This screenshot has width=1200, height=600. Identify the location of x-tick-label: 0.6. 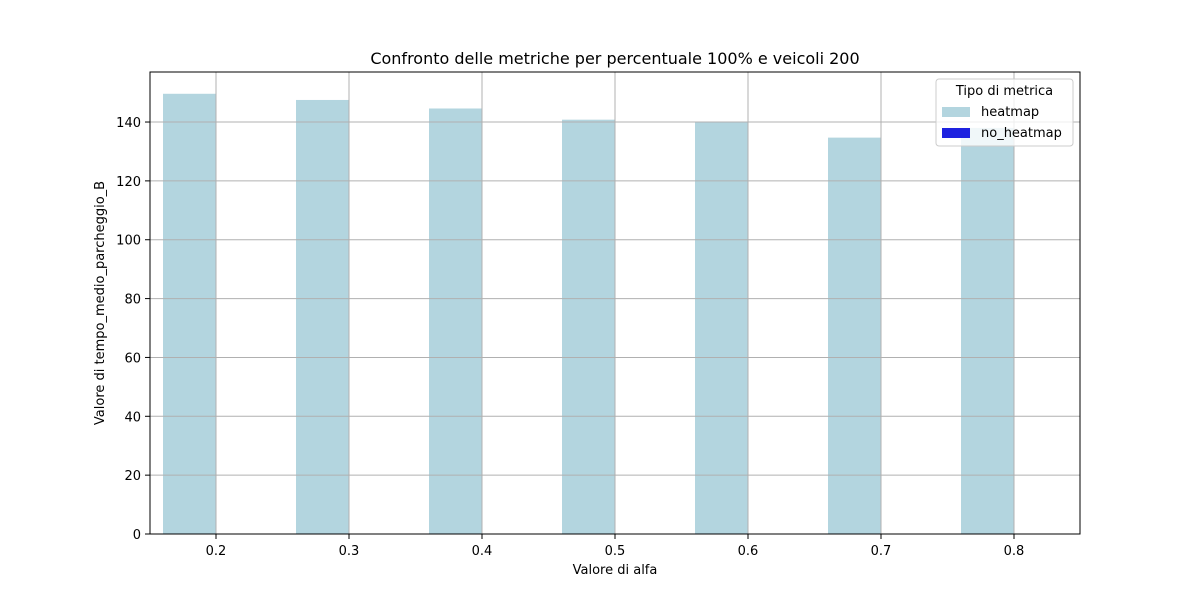
(748, 551).